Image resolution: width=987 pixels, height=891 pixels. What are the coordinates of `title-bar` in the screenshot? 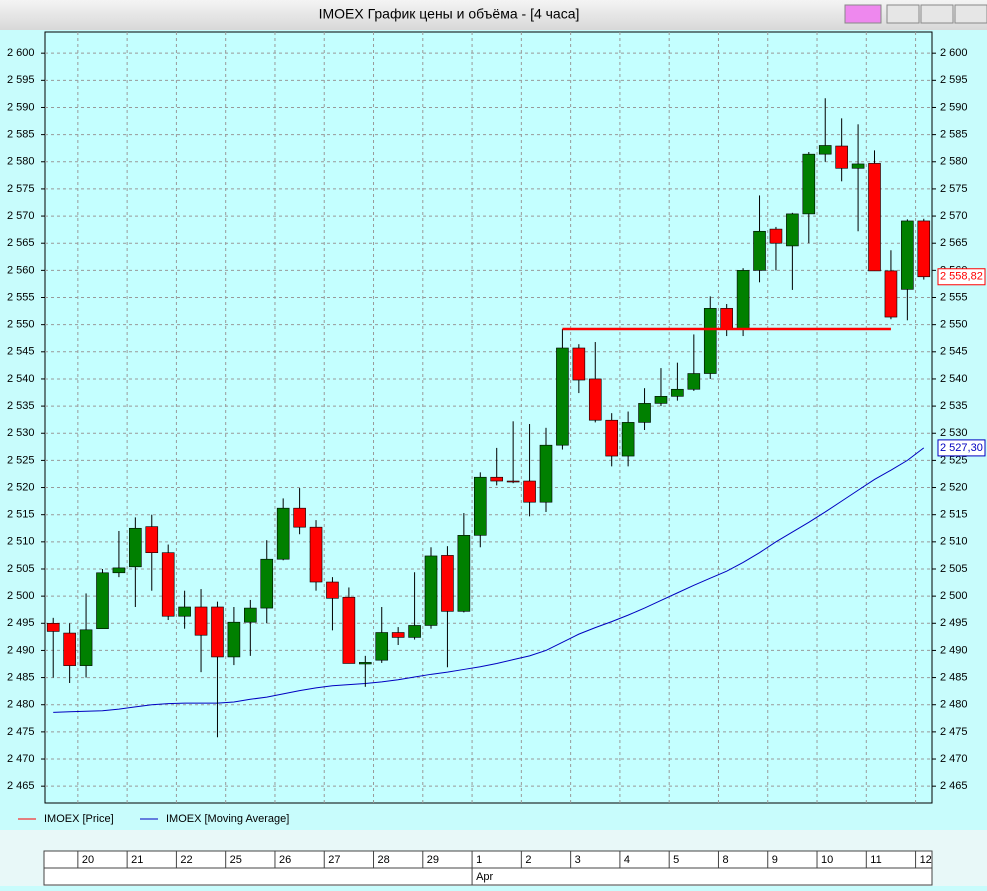 It's located at (493, 15).